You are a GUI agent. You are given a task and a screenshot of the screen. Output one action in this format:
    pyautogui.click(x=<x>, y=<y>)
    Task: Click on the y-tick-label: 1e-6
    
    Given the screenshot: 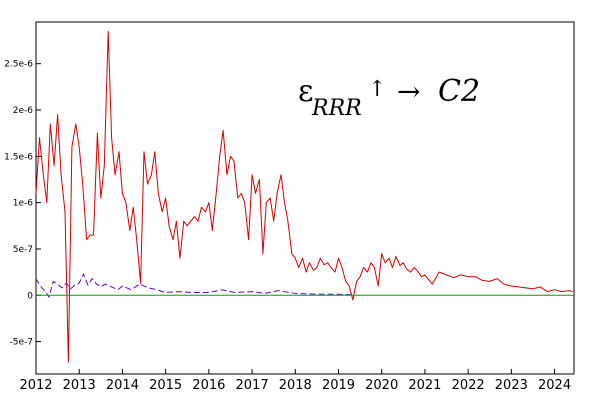 What is the action you would take?
    pyautogui.click(x=23, y=204)
    